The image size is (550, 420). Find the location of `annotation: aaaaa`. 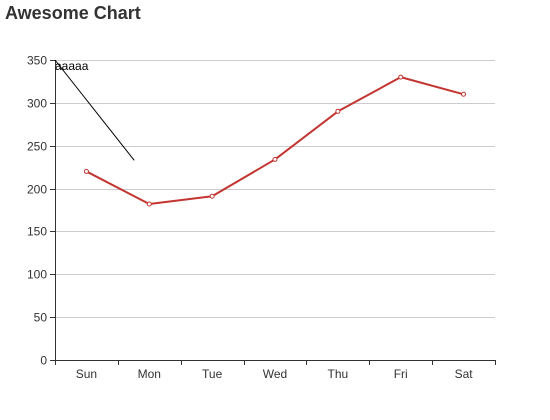

annotation: aaaaa is located at coordinates (94, 110).